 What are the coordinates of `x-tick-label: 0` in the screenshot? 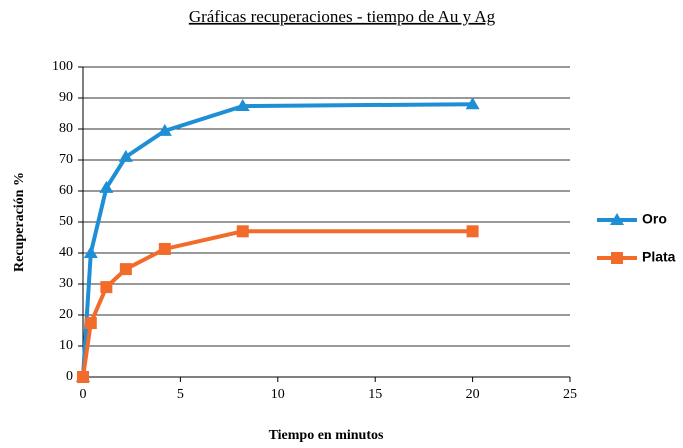 It's located at (83, 394).